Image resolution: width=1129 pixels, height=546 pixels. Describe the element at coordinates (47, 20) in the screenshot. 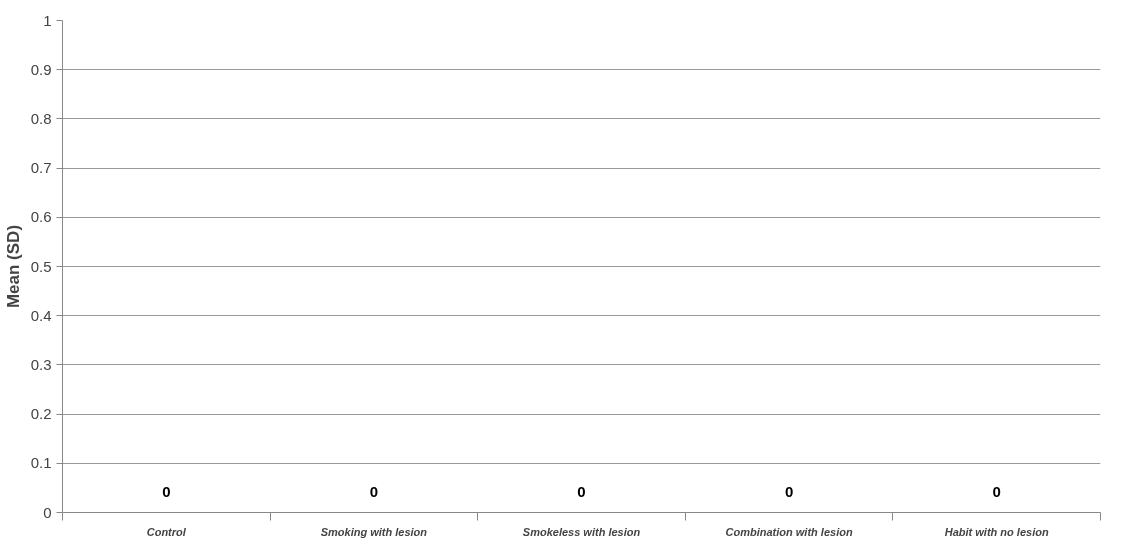

I see `y-tick-label: 1` at that location.